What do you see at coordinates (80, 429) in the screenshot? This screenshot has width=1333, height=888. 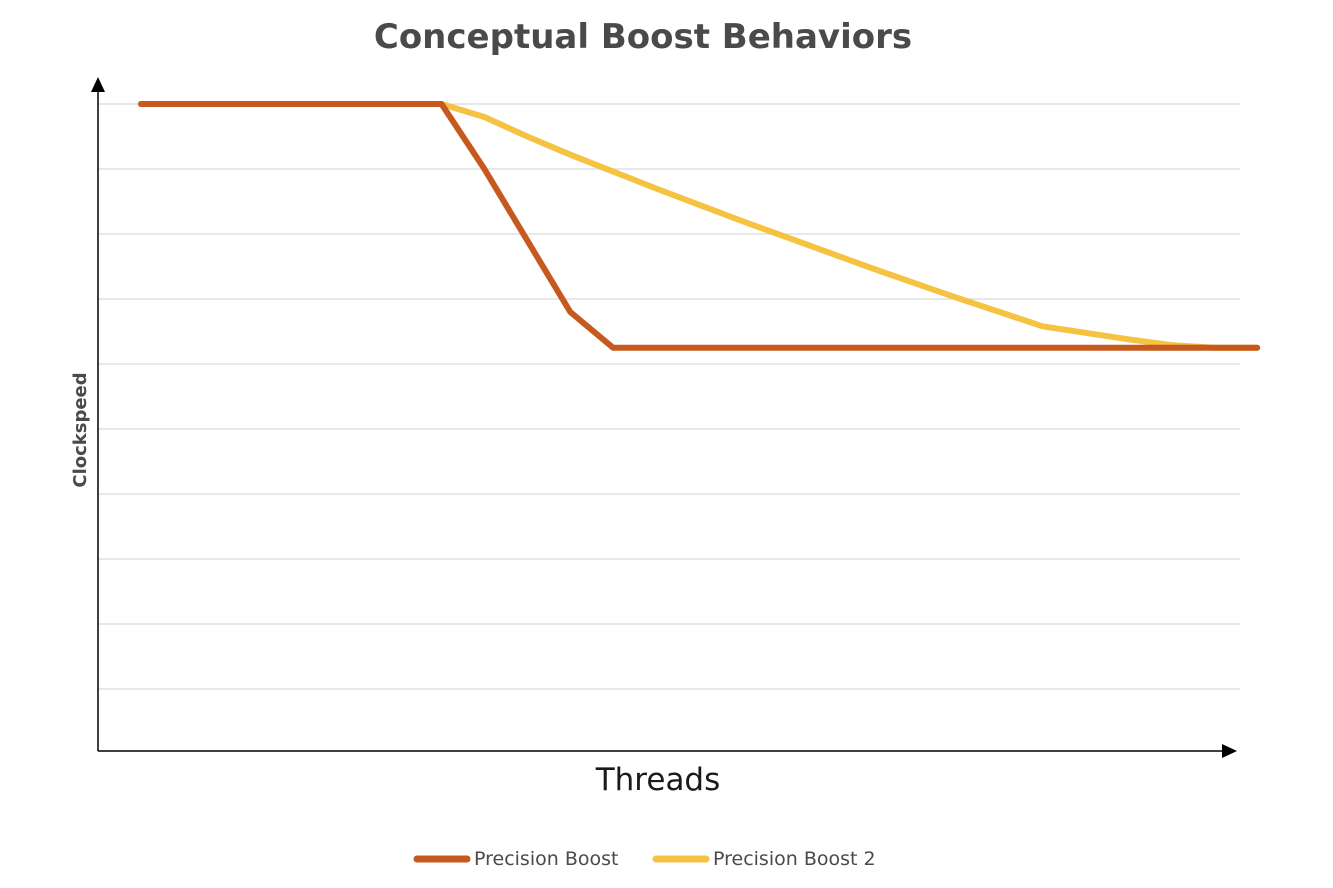 I see `y-axis-label: Clockspeed` at bounding box center [80, 429].